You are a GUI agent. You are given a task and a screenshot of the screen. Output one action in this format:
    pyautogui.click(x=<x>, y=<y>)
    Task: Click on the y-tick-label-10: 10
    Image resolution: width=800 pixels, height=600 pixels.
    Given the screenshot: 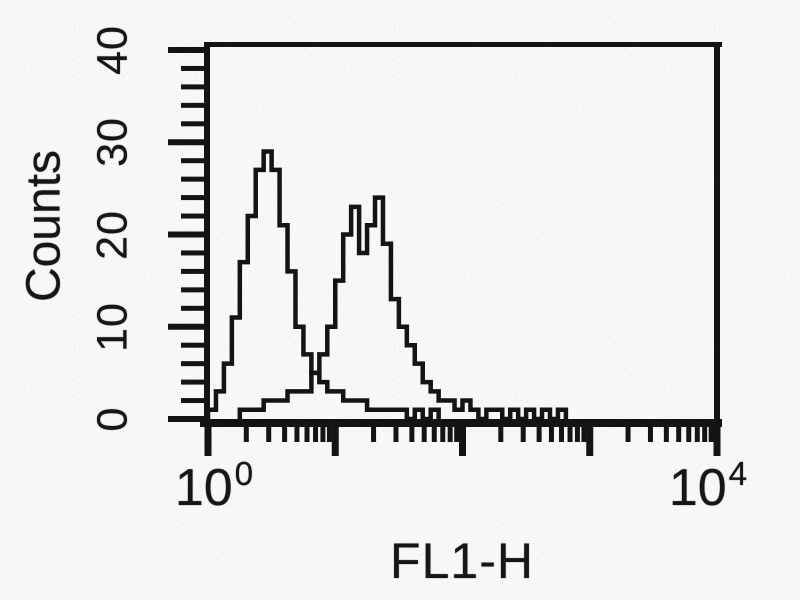 What is the action you would take?
    pyautogui.click(x=112, y=326)
    